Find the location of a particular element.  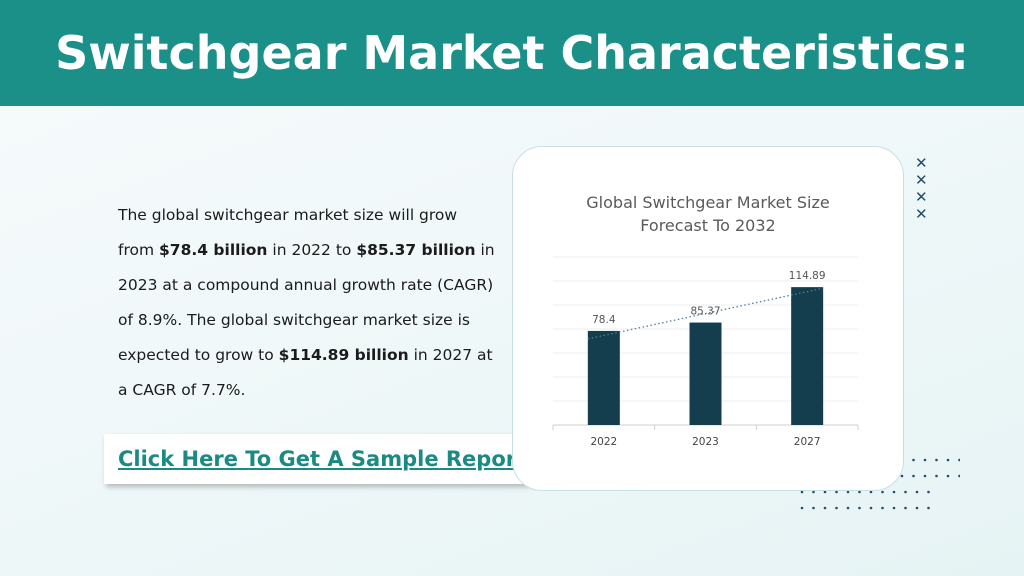

highlight-value: $78.4 billion is located at coordinates (213, 250).